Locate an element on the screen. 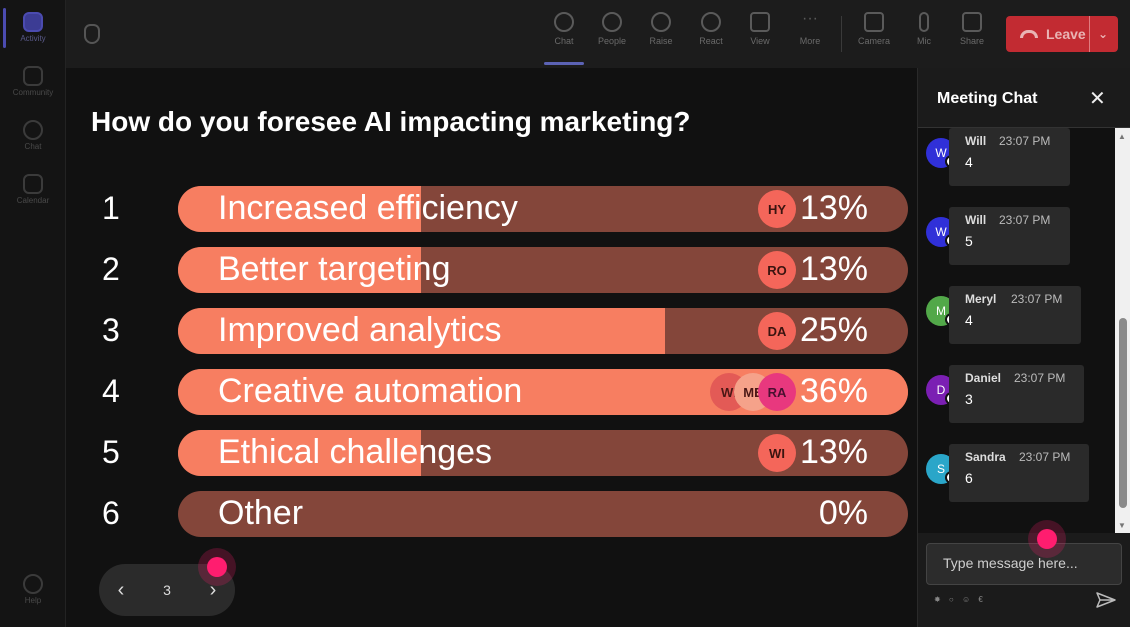  chat-scrollbar: ▲ ▼ is located at coordinates (1122, 330).